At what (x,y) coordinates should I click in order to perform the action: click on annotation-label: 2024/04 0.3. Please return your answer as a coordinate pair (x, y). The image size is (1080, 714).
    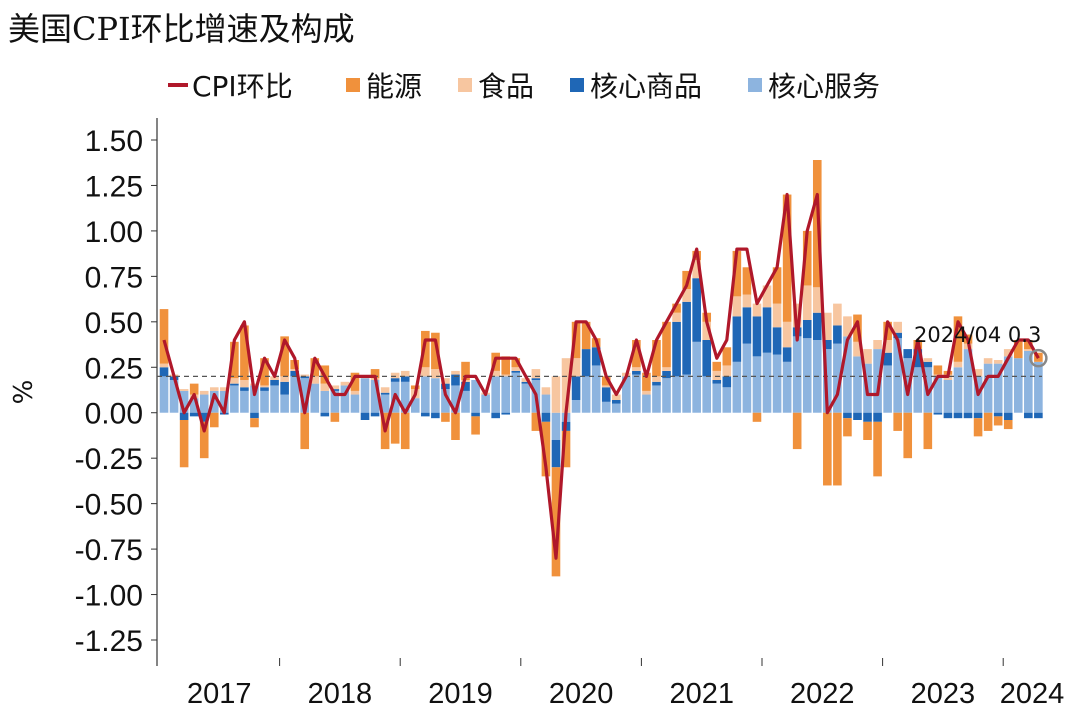
    Looking at the image, I should click on (977, 335).